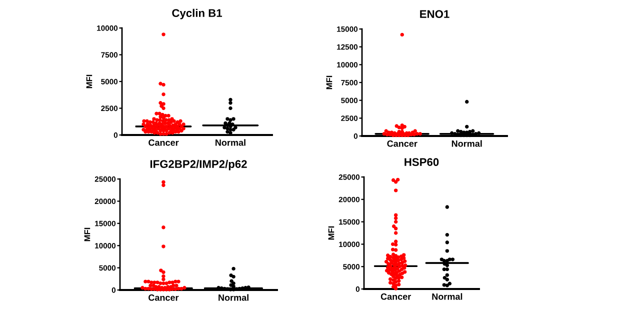  What do you see at coordinates (435, 14) in the screenshot?
I see `chart-title: ENO1` at bounding box center [435, 14].